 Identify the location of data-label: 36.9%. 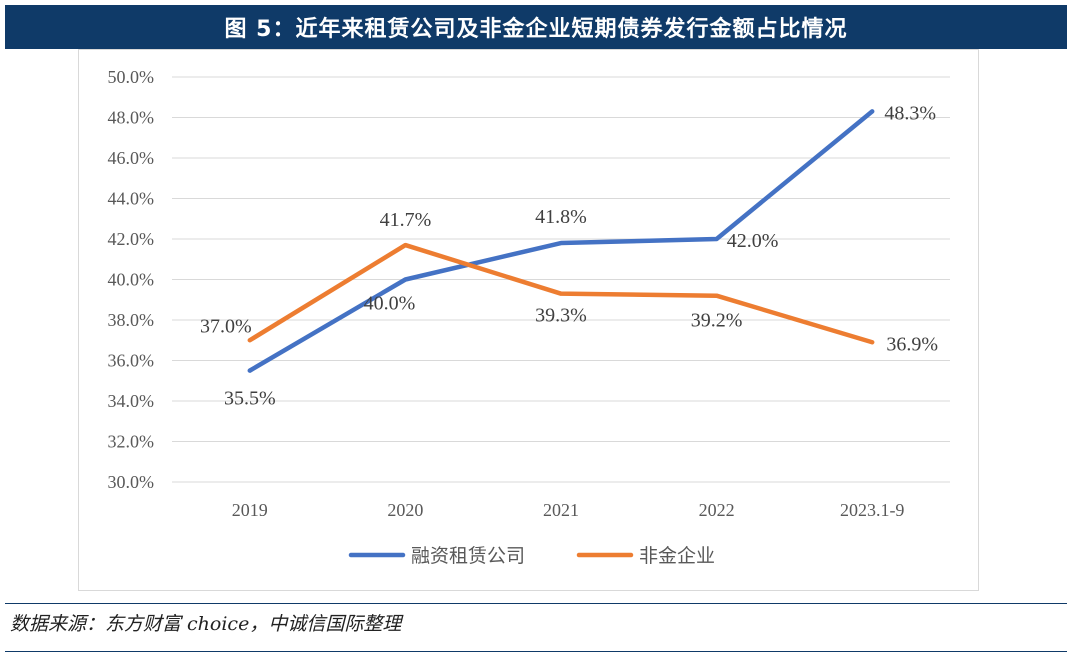
(912, 344).